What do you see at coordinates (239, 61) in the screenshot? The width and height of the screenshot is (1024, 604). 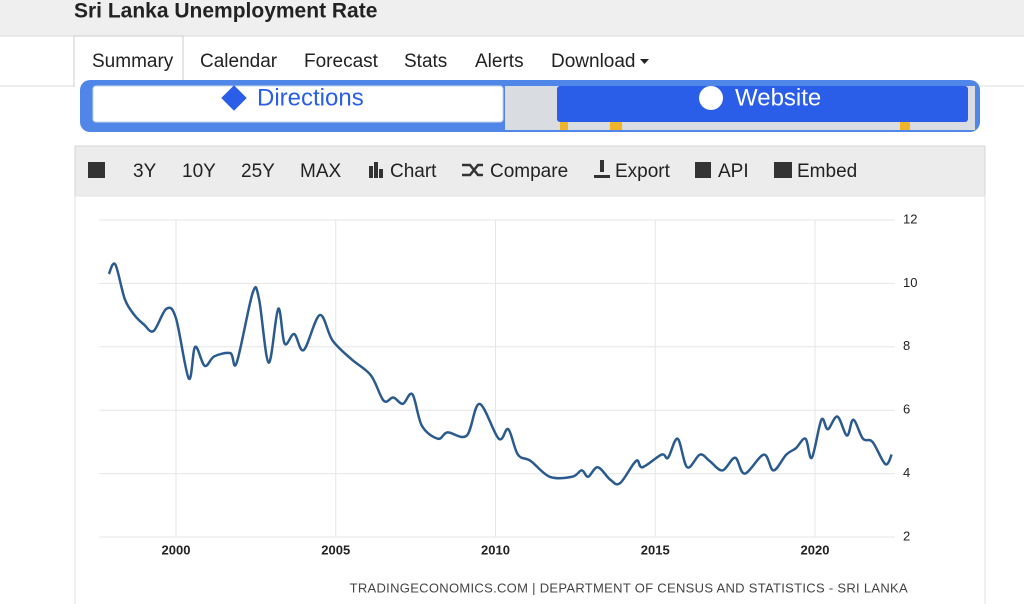 I see `tab: Calendar` at bounding box center [239, 61].